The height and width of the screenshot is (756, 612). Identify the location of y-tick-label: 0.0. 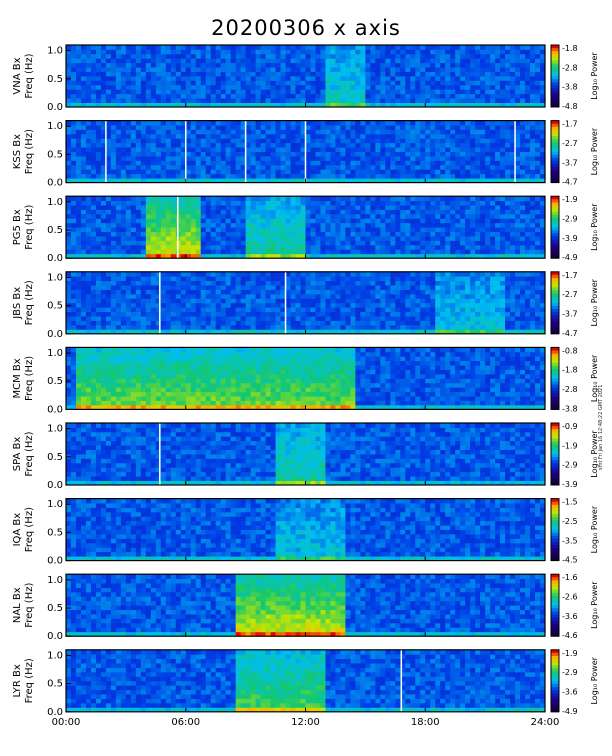
(55, 258).